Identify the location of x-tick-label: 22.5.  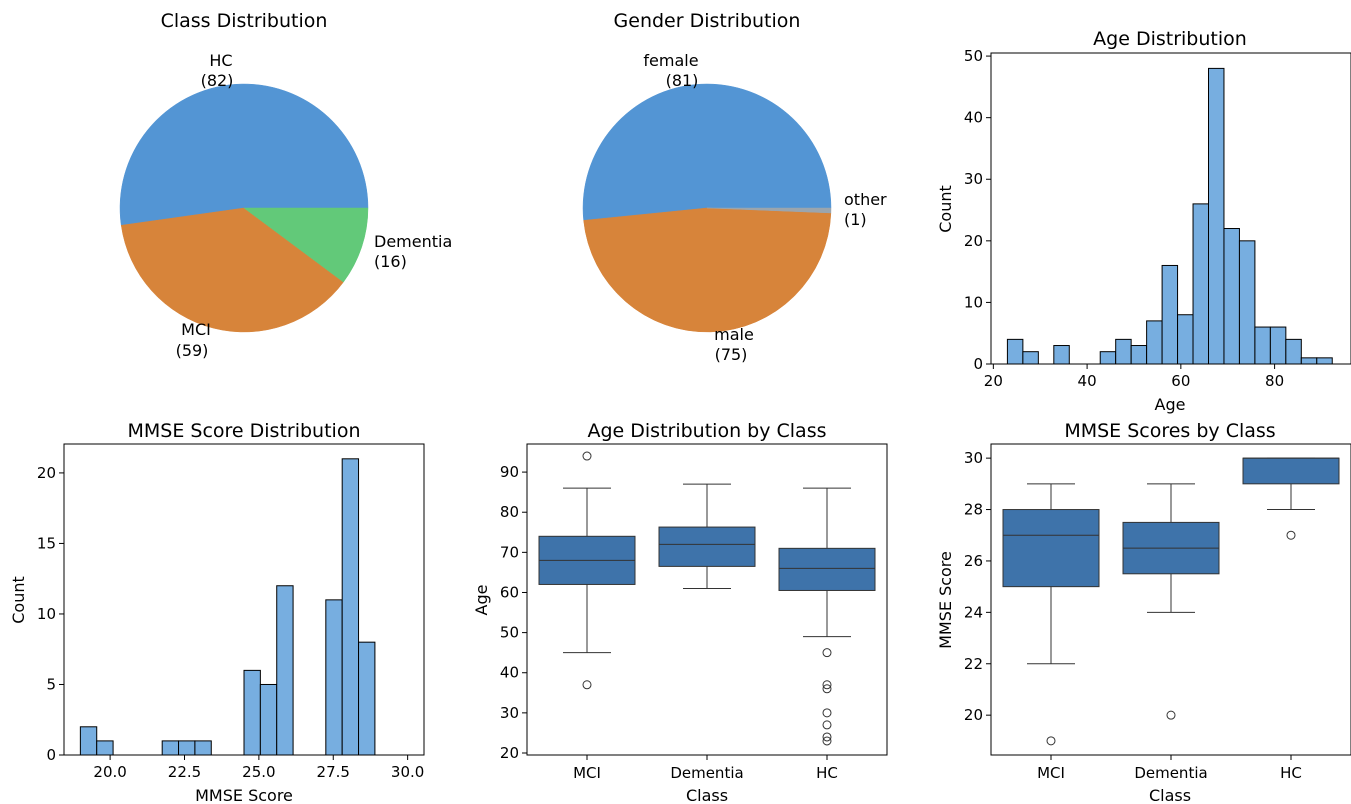
(184, 772).